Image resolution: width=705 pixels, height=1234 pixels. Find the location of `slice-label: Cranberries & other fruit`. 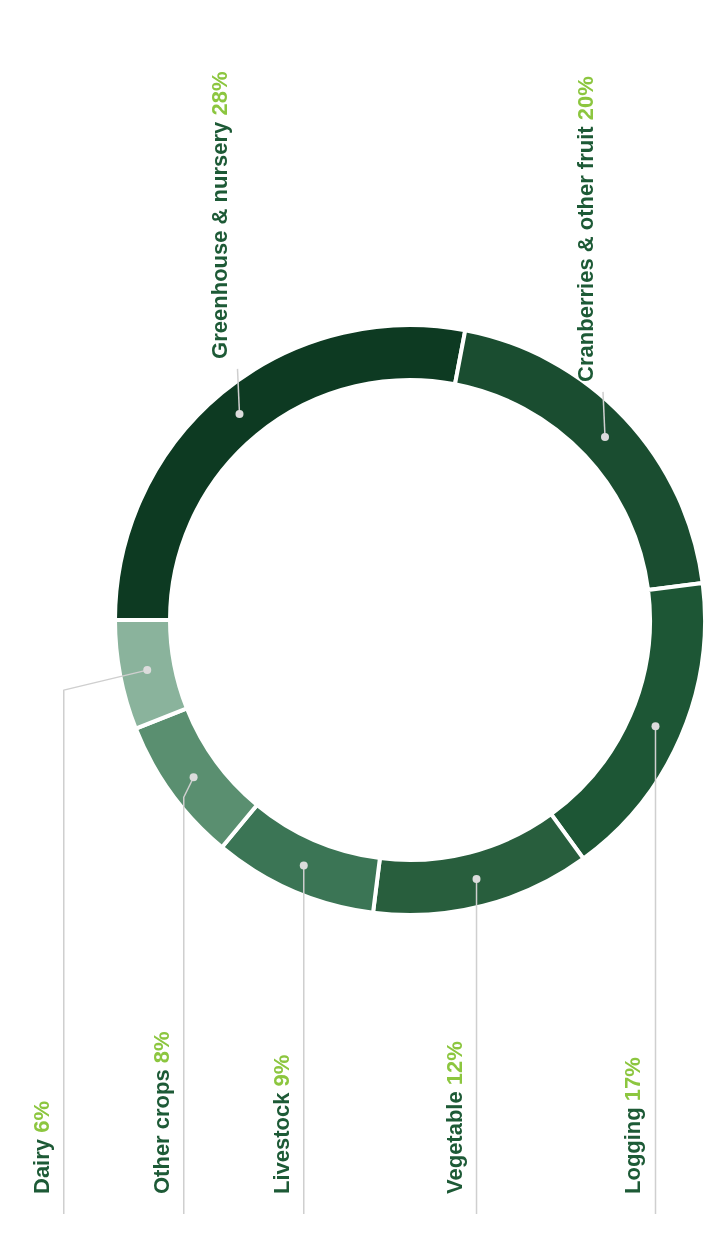

slice-label: Cranberries & other fruit is located at coordinates (585, 253).